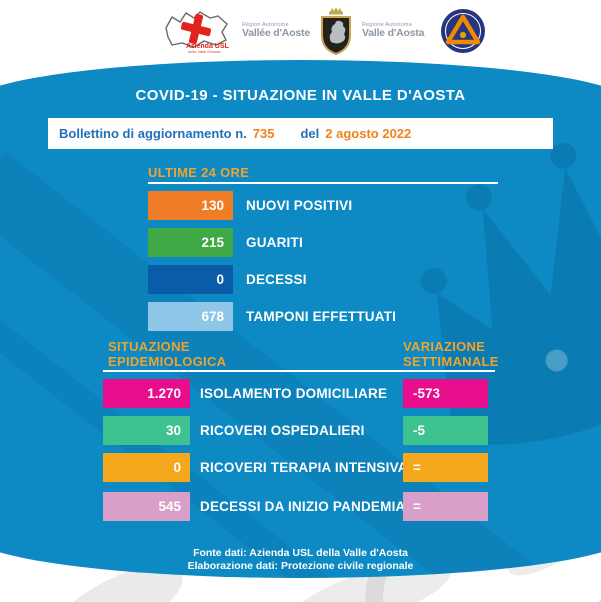 The image size is (601, 602). What do you see at coordinates (153, 133) in the screenshot?
I see `bulletin-label: Bollettino di aggiornamento n.` at bounding box center [153, 133].